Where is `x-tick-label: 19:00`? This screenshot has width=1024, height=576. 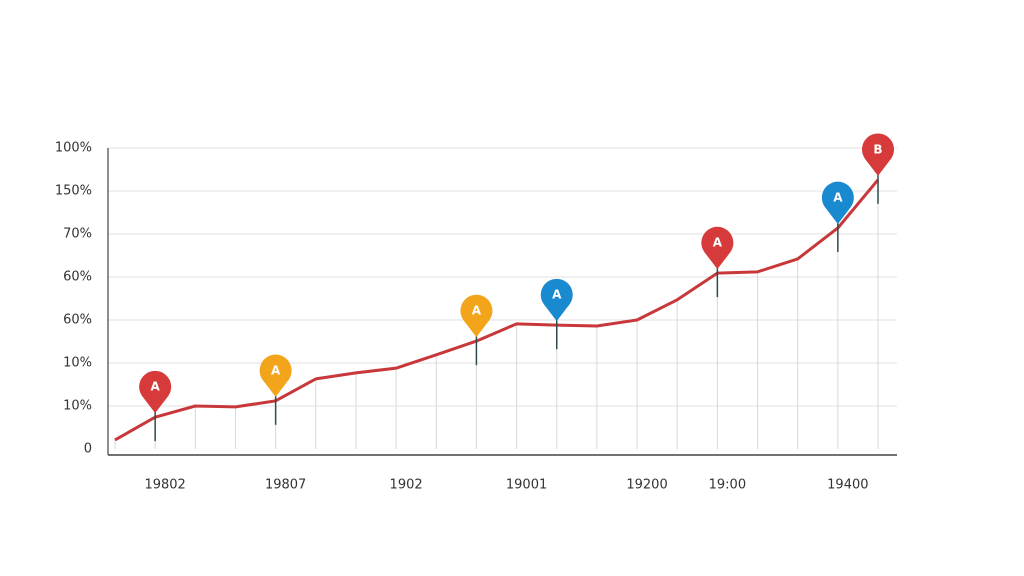 x-tick-label: 19:00 is located at coordinates (727, 485).